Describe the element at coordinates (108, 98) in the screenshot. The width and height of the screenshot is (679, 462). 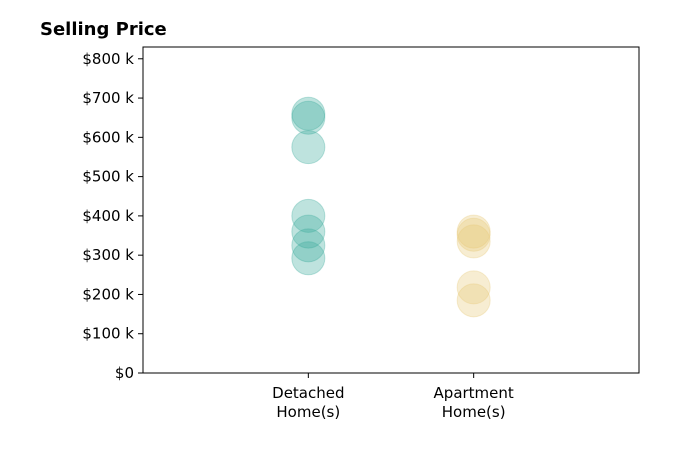
I see `y-tick-label: $700 k` at that location.